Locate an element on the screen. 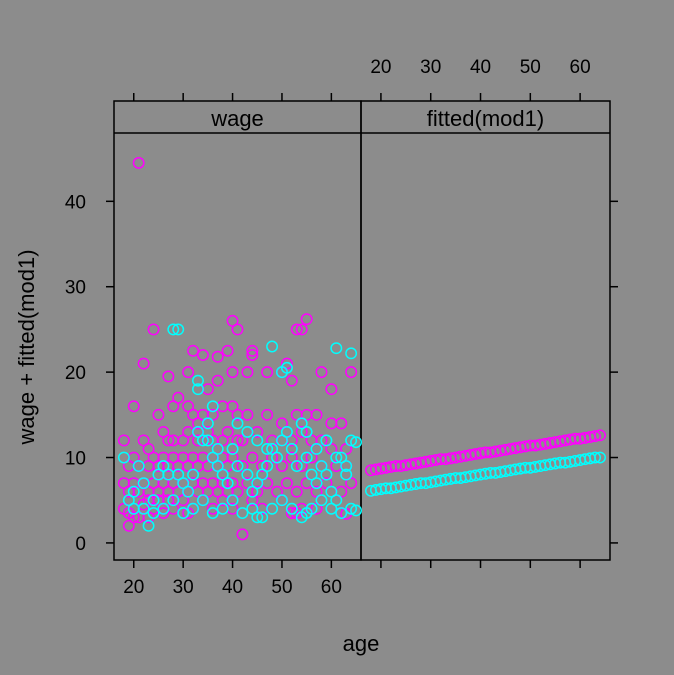 This screenshot has height=675, width=674. x-tick-label-bottom: 50 is located at coordinates (281, 587).